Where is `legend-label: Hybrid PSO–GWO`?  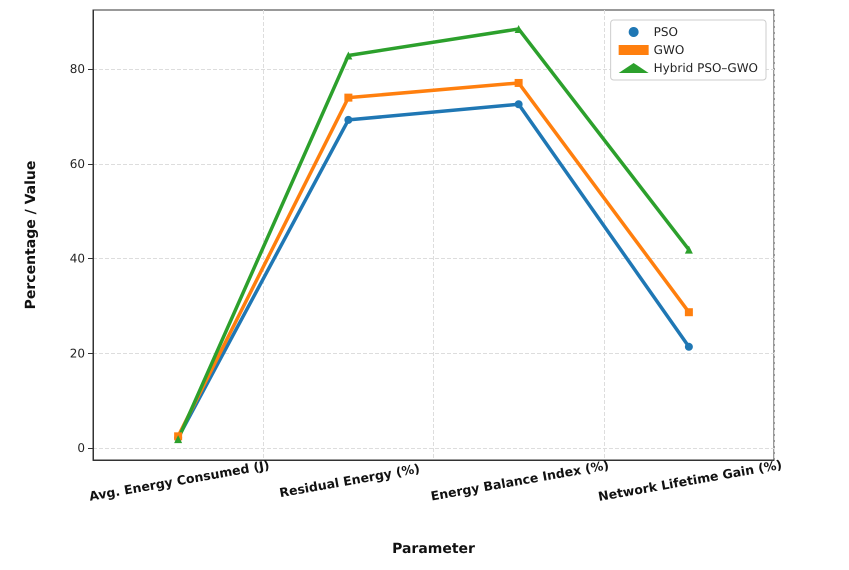
legend-label: Hybrid PSO–GWO is located at coordinates (706, 68).